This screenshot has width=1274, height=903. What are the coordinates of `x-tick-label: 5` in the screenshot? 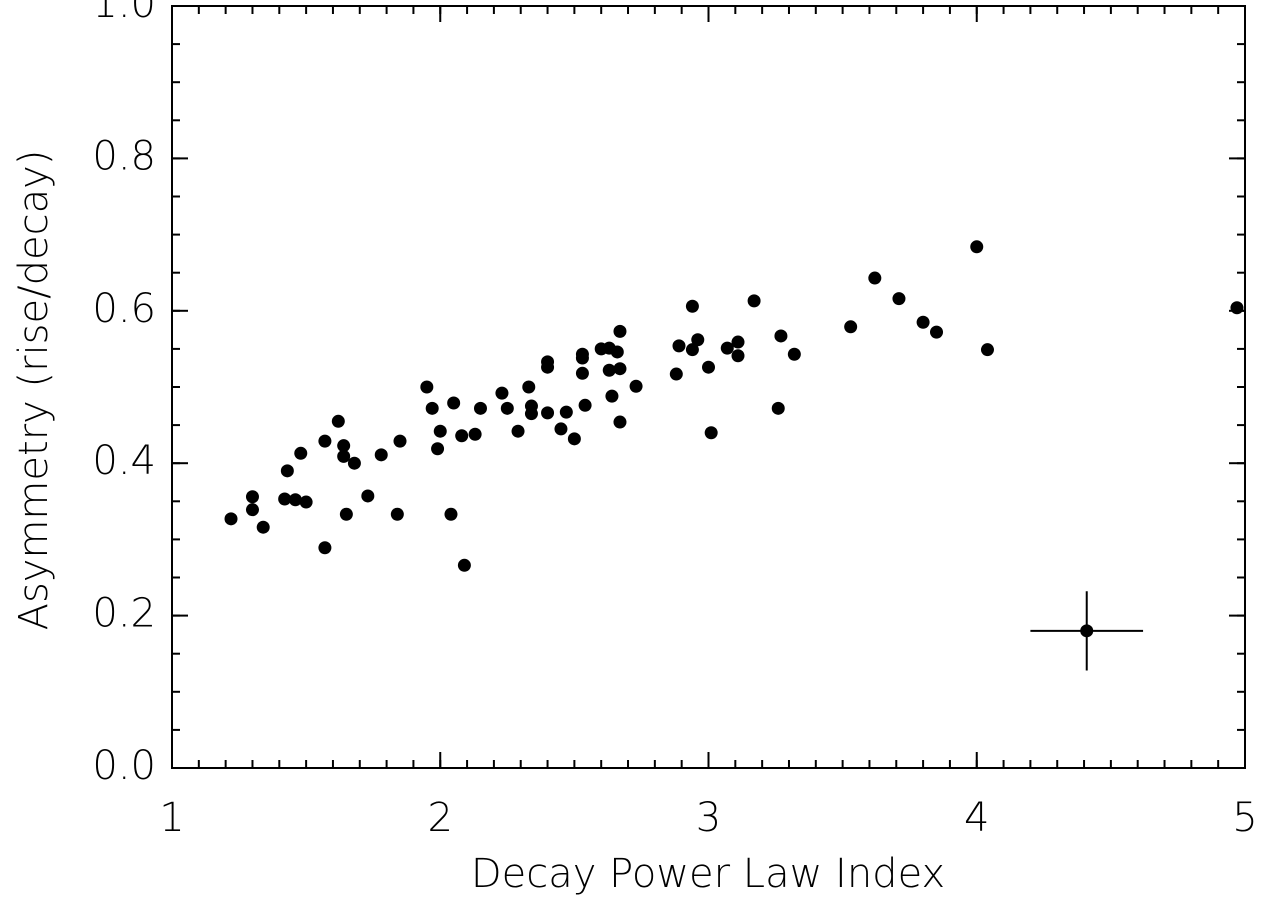 It's located at (1244, 818).